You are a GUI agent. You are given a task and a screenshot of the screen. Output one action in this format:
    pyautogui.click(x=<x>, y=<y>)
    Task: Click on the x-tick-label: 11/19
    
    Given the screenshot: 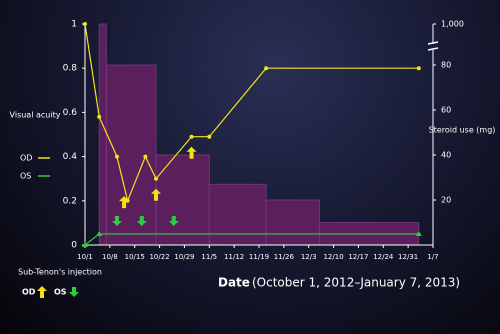 What is the action you would take?
    pyautogui.click(x=259, y=257)
    